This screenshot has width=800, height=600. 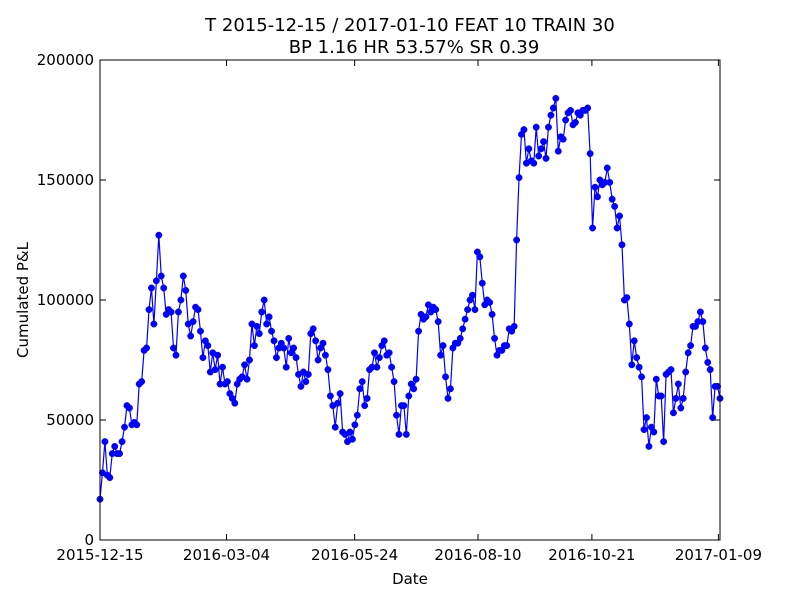 What do you see at coordinates (591, 555) in the screenshot?
I see `x-tick-label: 2016-10-21` at bounding box center [591, 555].